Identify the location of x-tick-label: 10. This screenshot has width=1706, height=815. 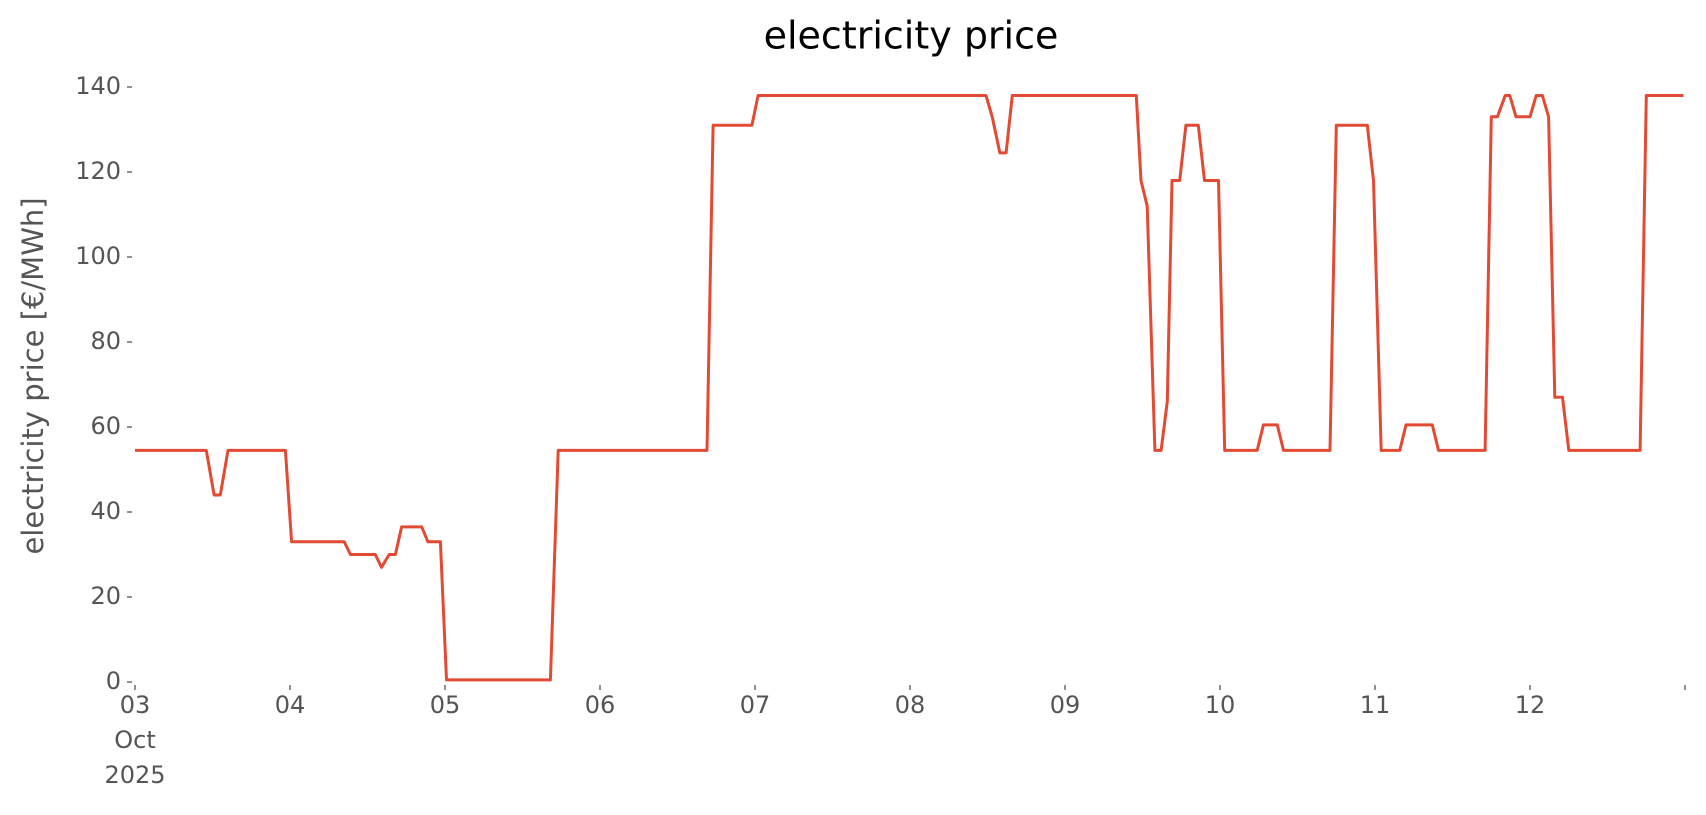
(1220, 705).